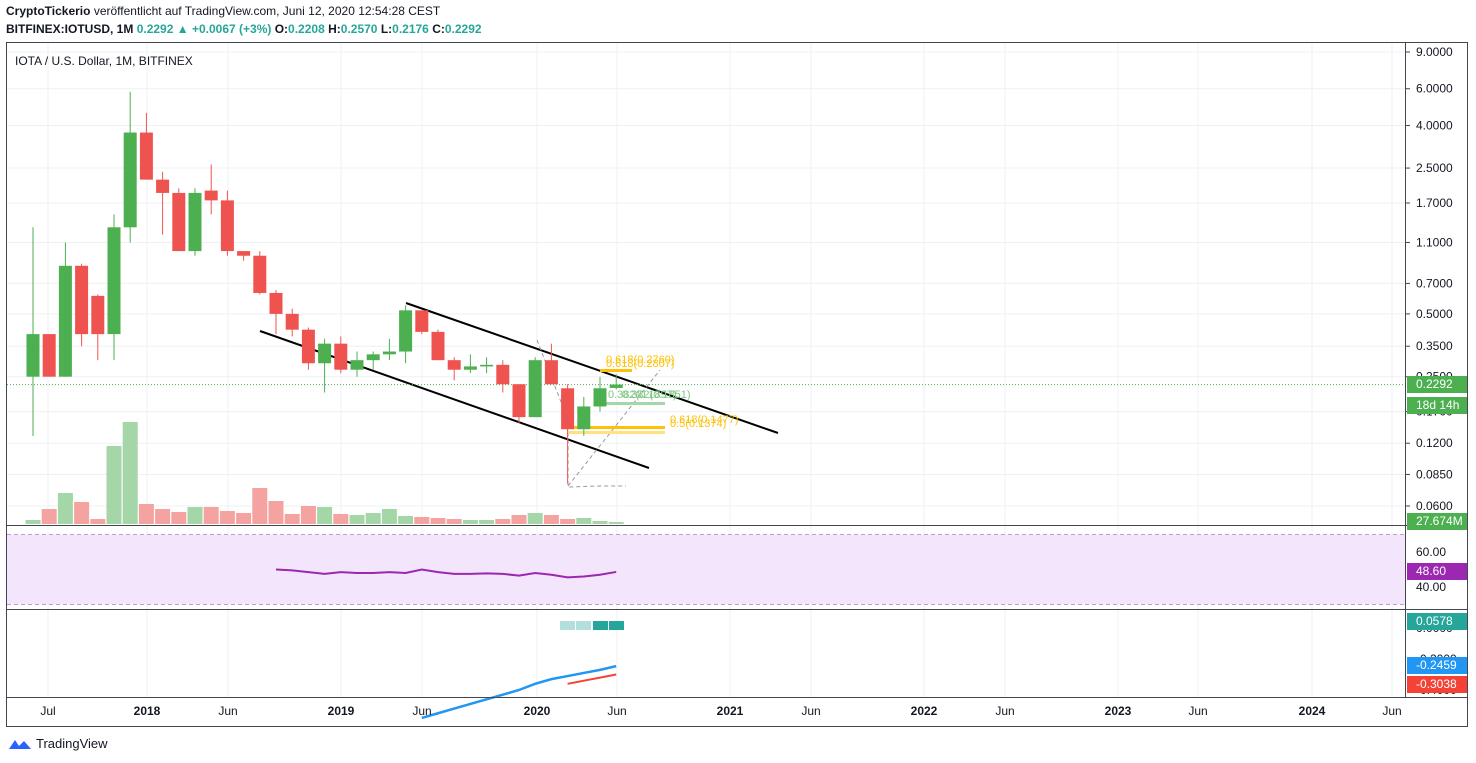 The height and width of the screenshot is (763, 1476). I want to click on chart-title: IOTA / U.S. Dollar, 1M, BITFINEX, so click(104, 61).